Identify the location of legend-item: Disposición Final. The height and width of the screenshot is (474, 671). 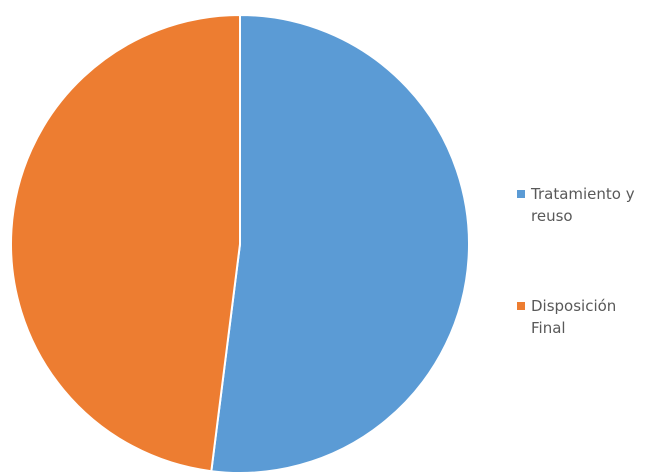
(592, 317).